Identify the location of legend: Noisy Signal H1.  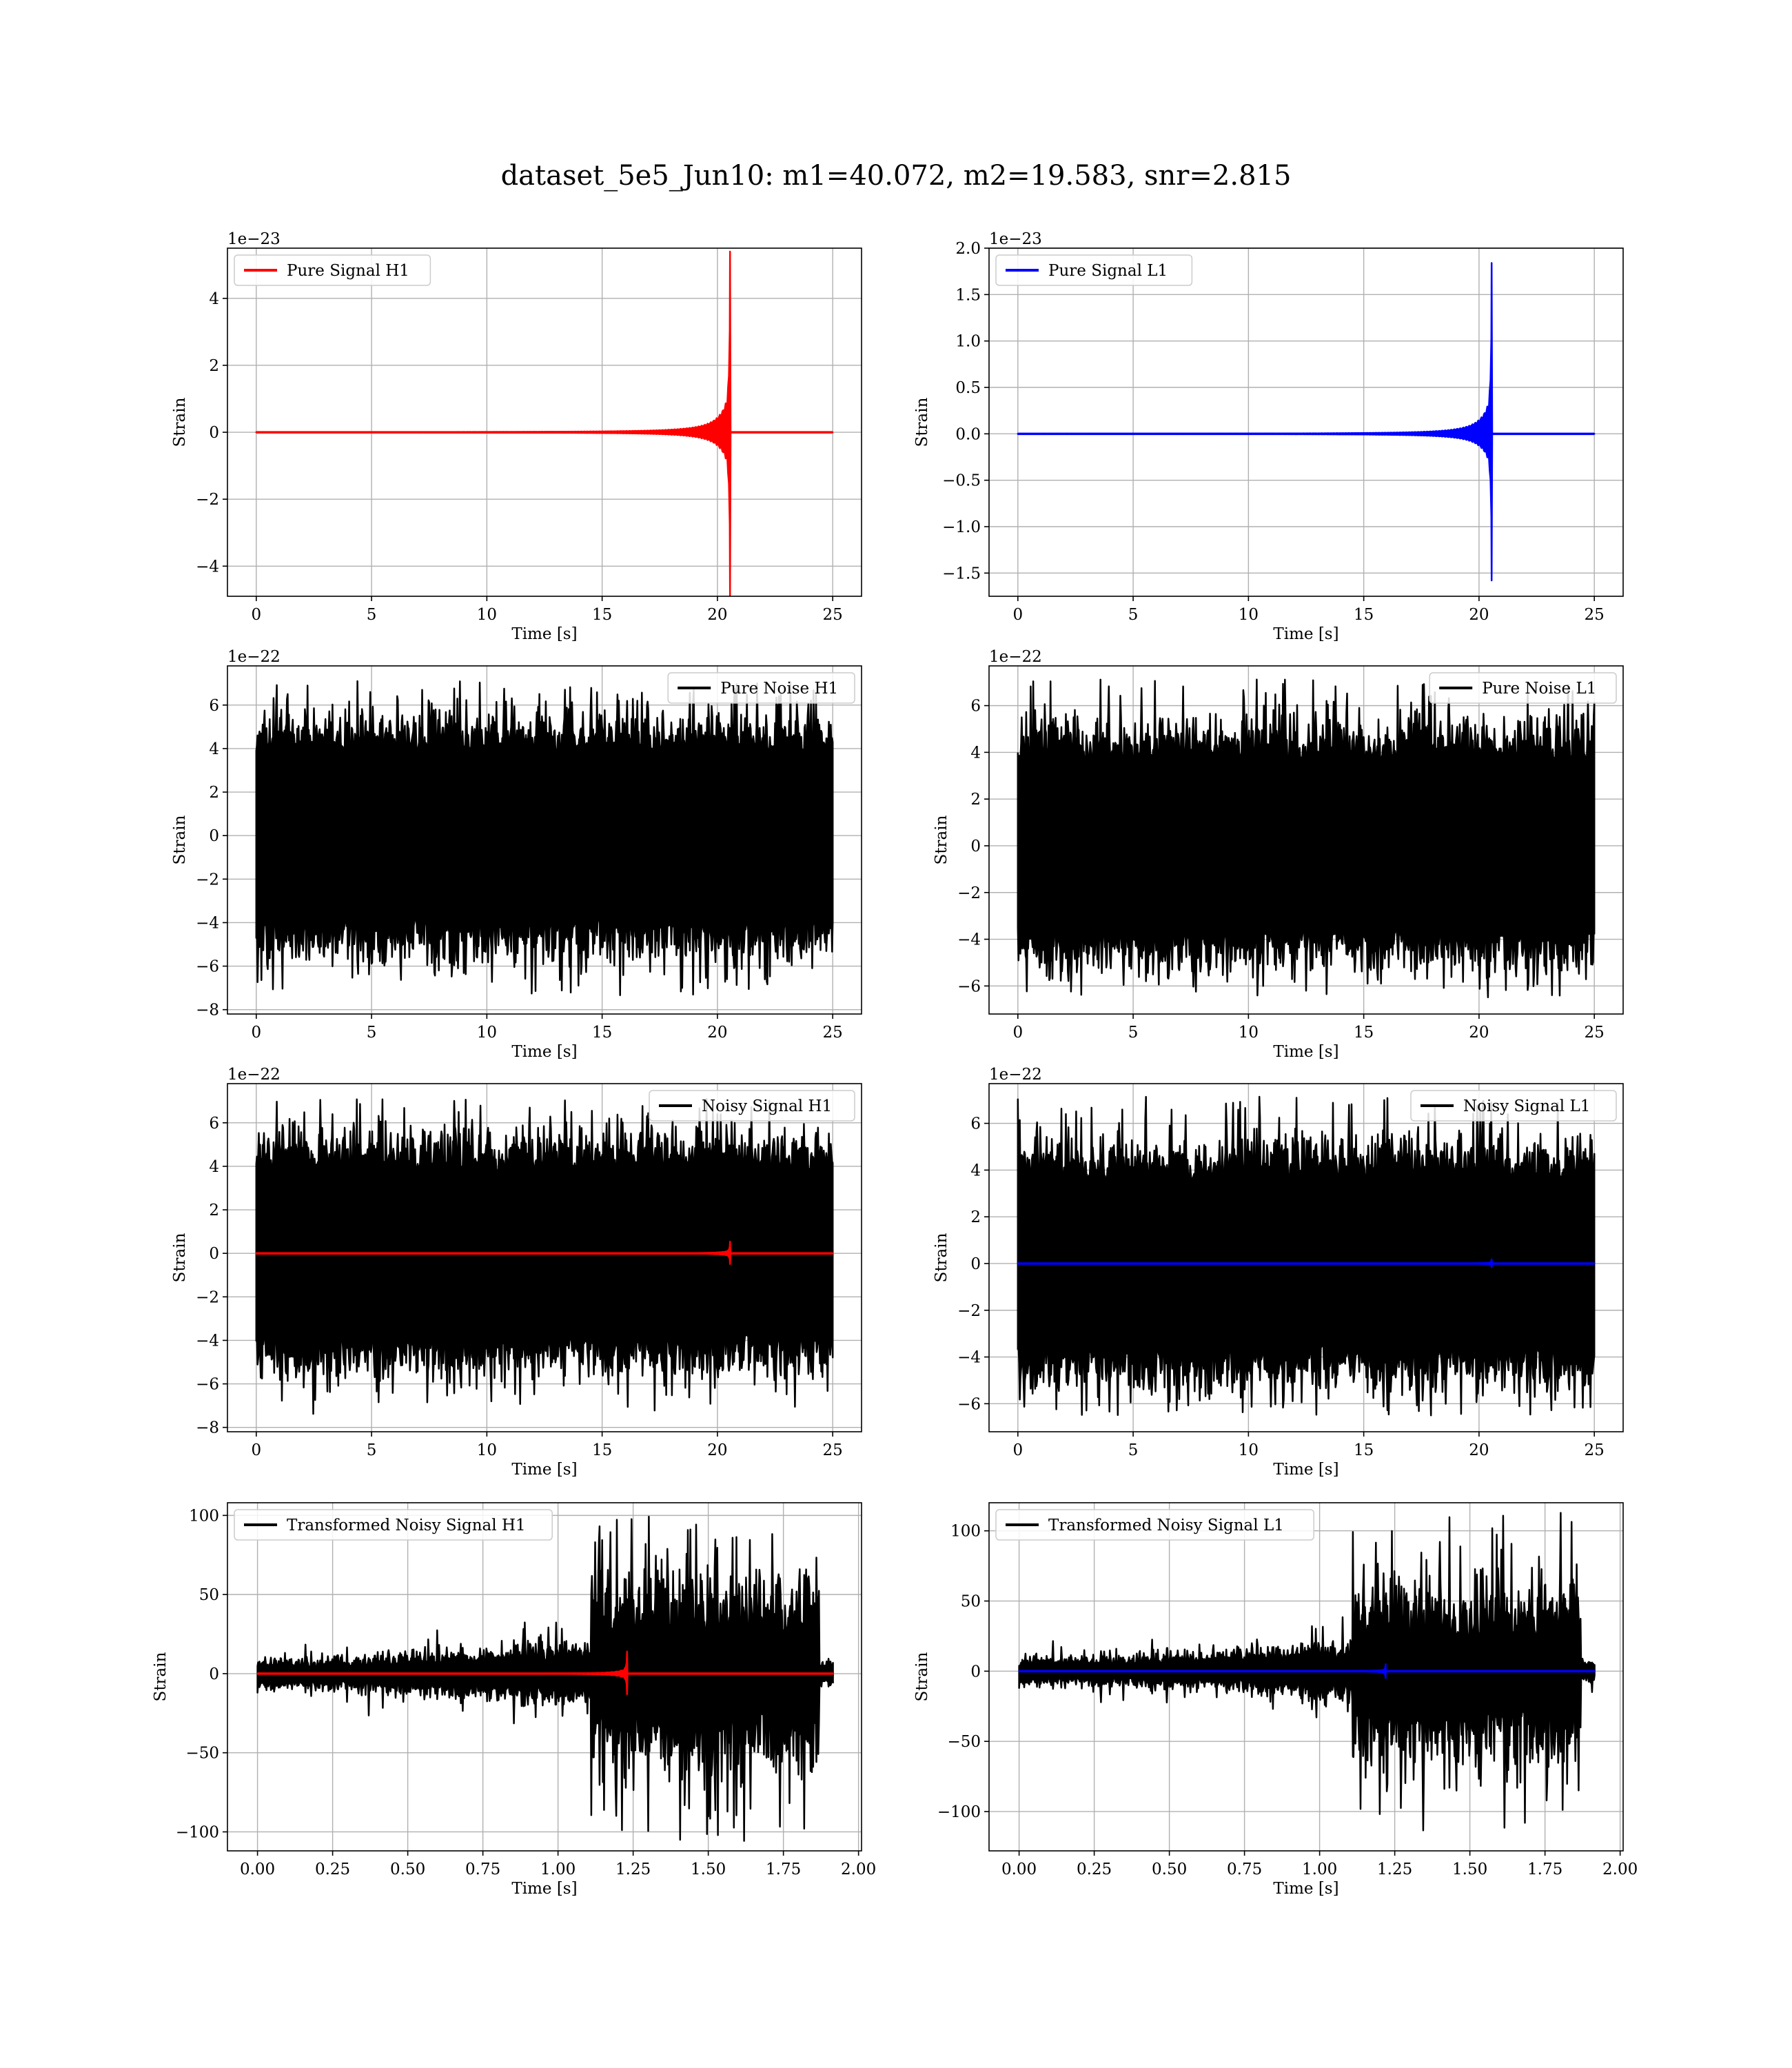
(752, 1106).